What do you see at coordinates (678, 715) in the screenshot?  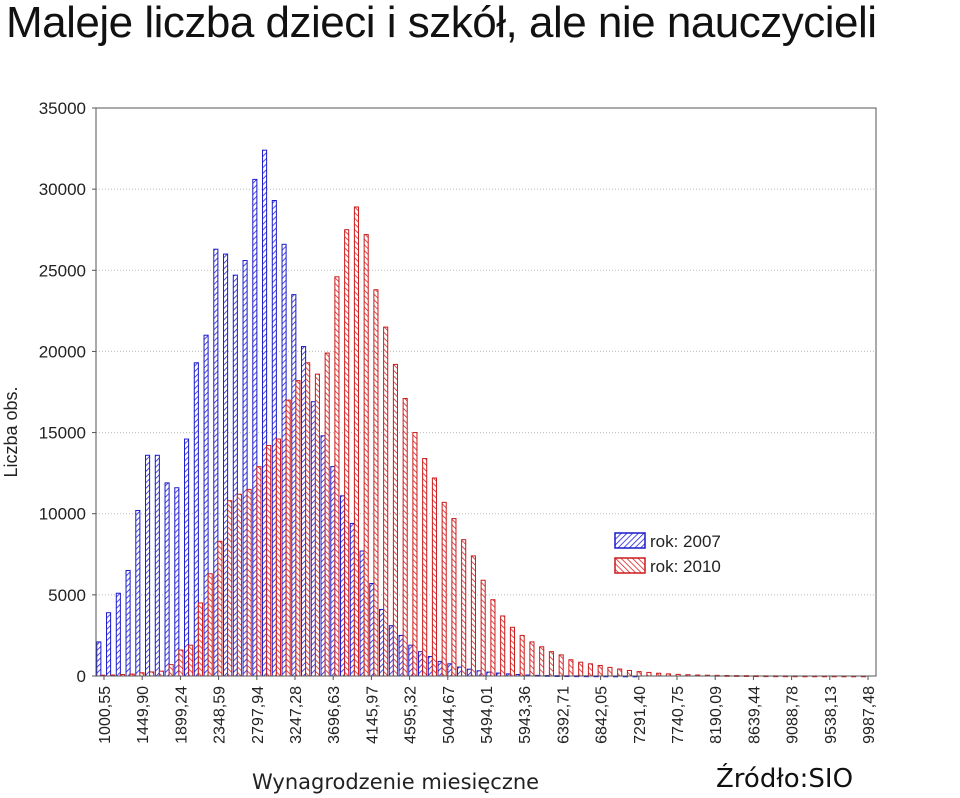 I see `x-tick-label: 7740,75` at bounding box center [678, 715].